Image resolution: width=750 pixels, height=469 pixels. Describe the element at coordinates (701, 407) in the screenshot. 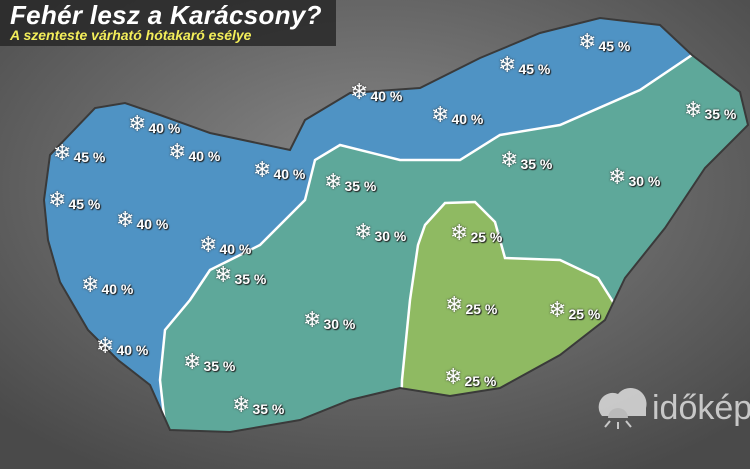

I see `logo-text: időkép` at that location.